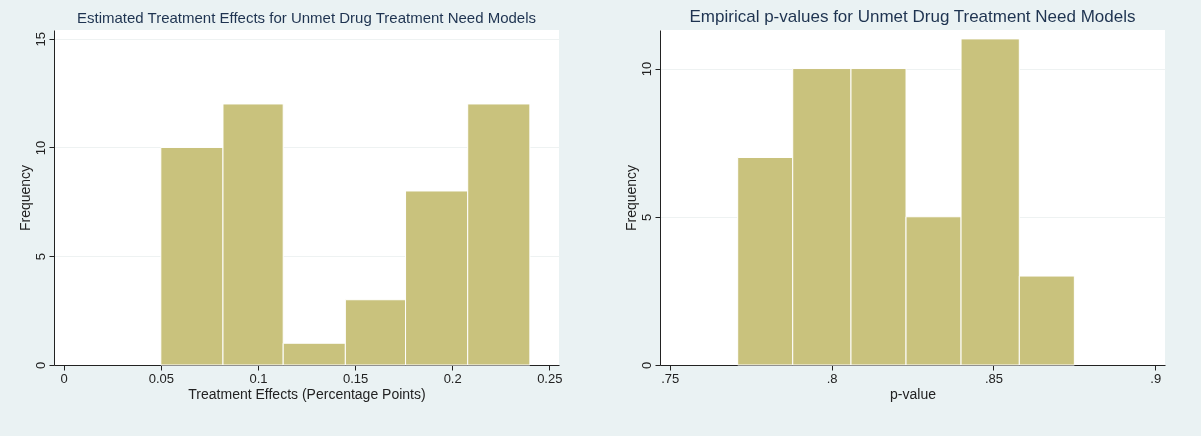 This screenshot has height=436, width=1201. What do you see at coordinates (832, 378) in the screenshot?
I see `x-tick-label: .8` at bounding box center [832, 378].